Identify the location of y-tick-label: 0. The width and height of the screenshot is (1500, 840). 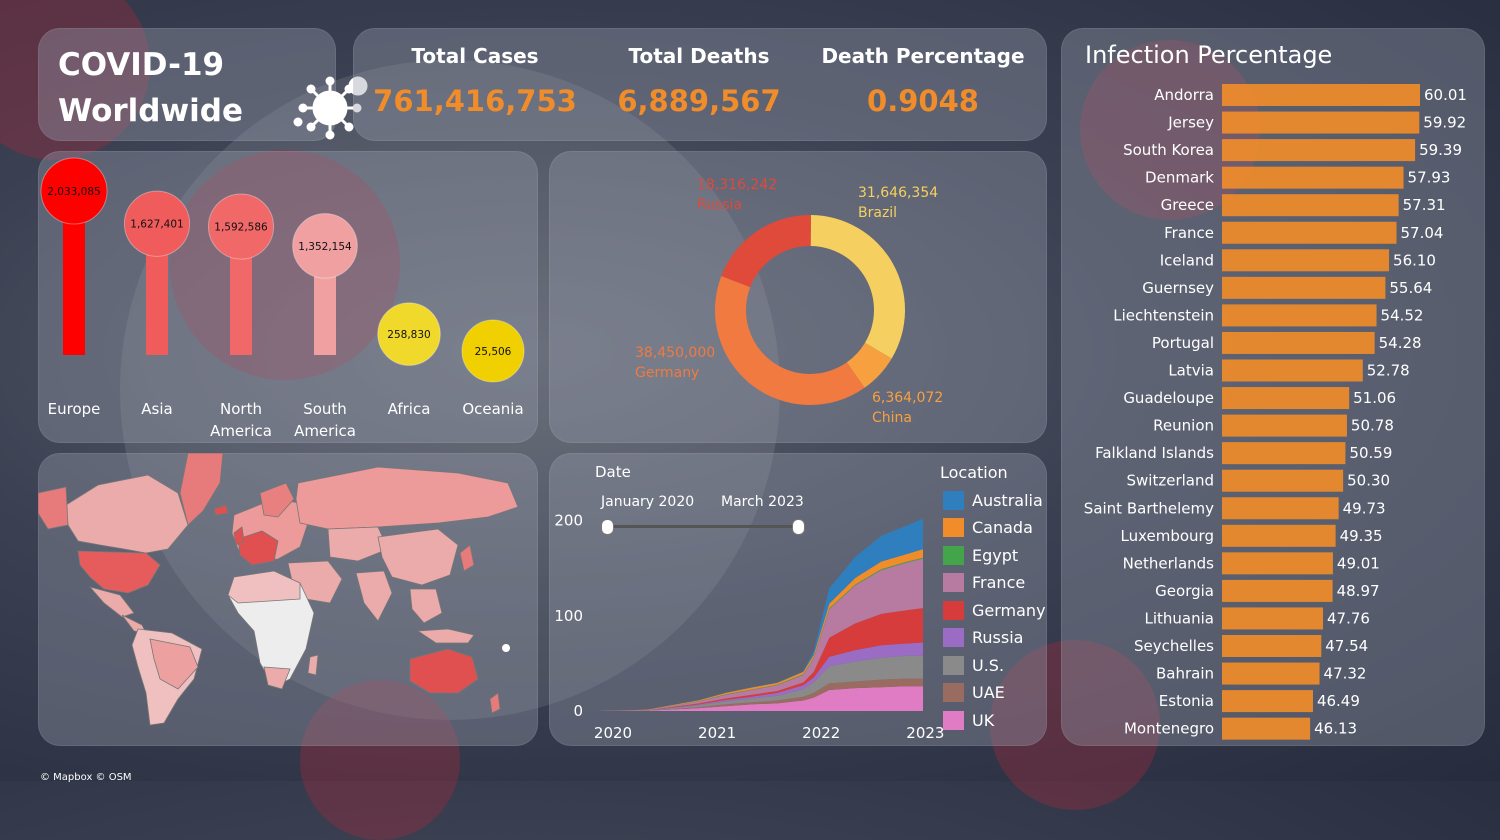
(578, 711).